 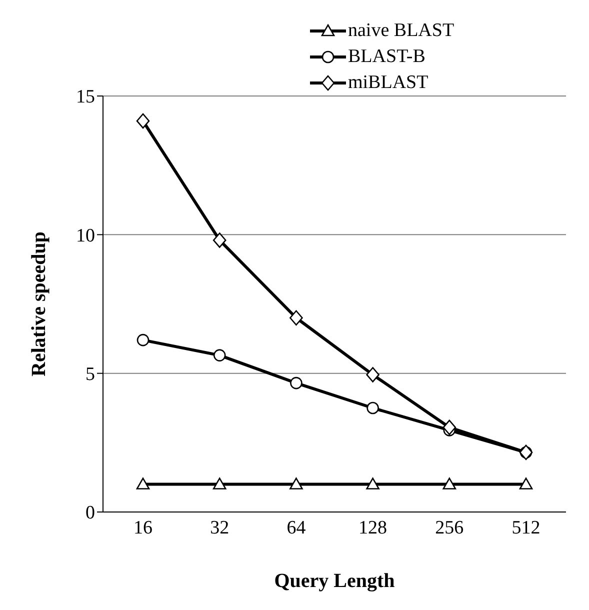 I want to click on x-tick-label: 16, so click(x=143, y=527).